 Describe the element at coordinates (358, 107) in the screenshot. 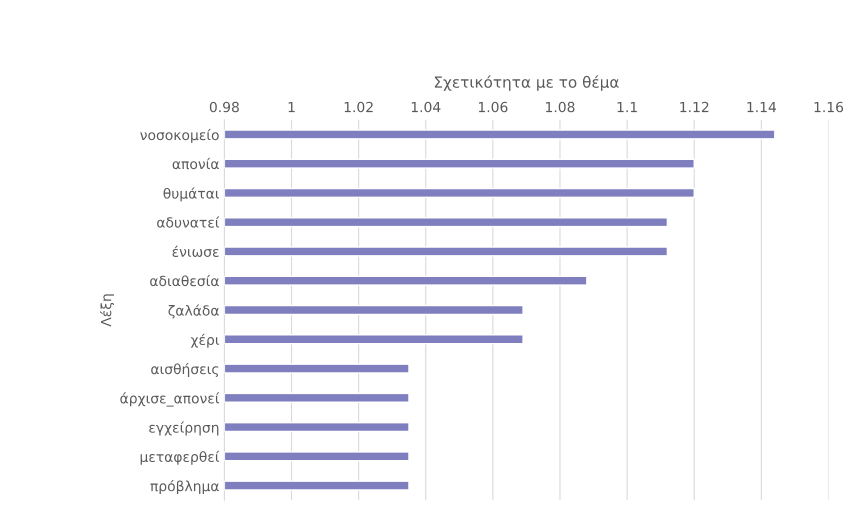

I see `x-tick-label: 1.02` at that location.